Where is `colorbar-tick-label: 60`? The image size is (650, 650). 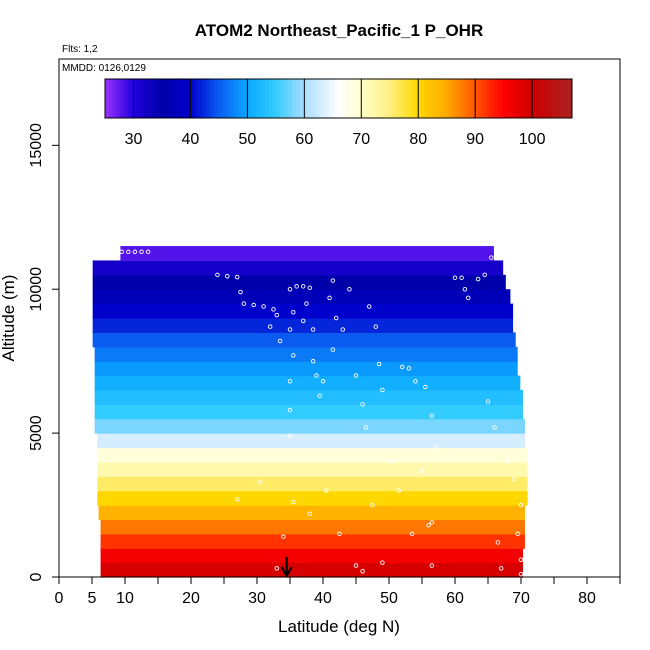 colorbar-tick-label: 60 is located at coordinates (304, 139).